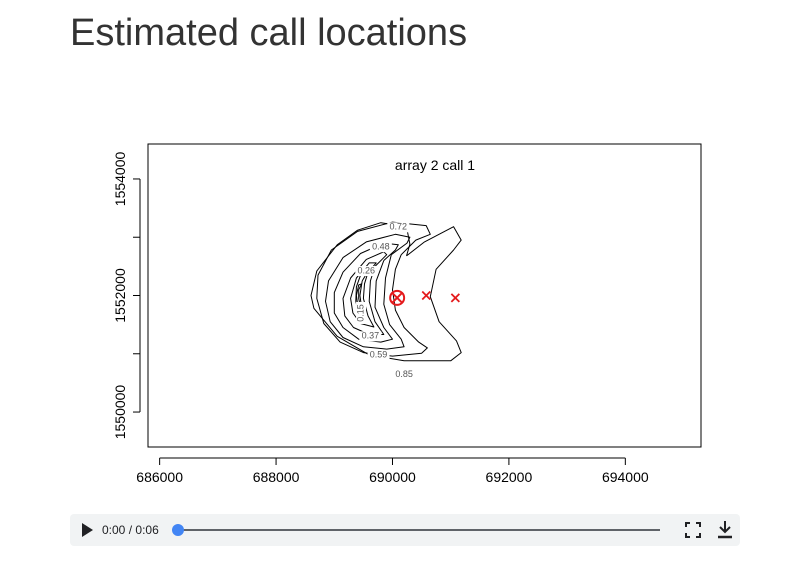  Describe the element at coordinates (625, 477) in the screenshot. I see `x-tick-label: 694000` at that location.